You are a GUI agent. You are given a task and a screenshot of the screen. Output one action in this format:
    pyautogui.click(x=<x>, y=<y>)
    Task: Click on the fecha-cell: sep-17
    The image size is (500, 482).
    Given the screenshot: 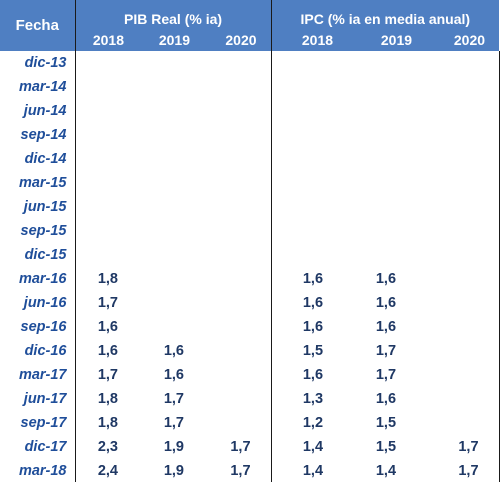 What is the action you would take?
    pyautogui.click(x=38, y=423)
    